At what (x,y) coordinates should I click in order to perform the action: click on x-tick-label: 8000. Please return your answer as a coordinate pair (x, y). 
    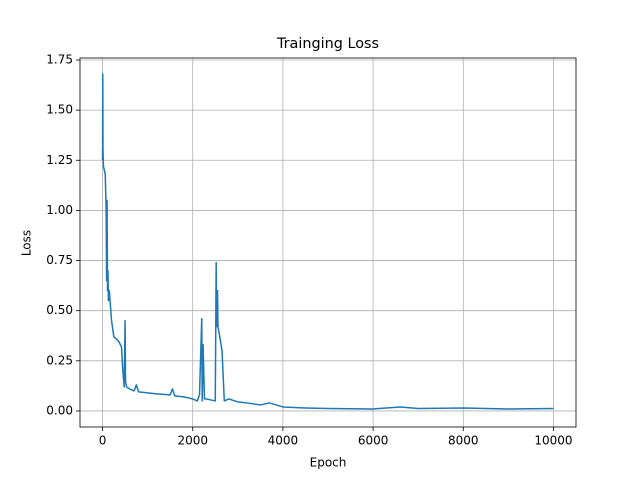
    Looking at the image, I should click on (463, 441).